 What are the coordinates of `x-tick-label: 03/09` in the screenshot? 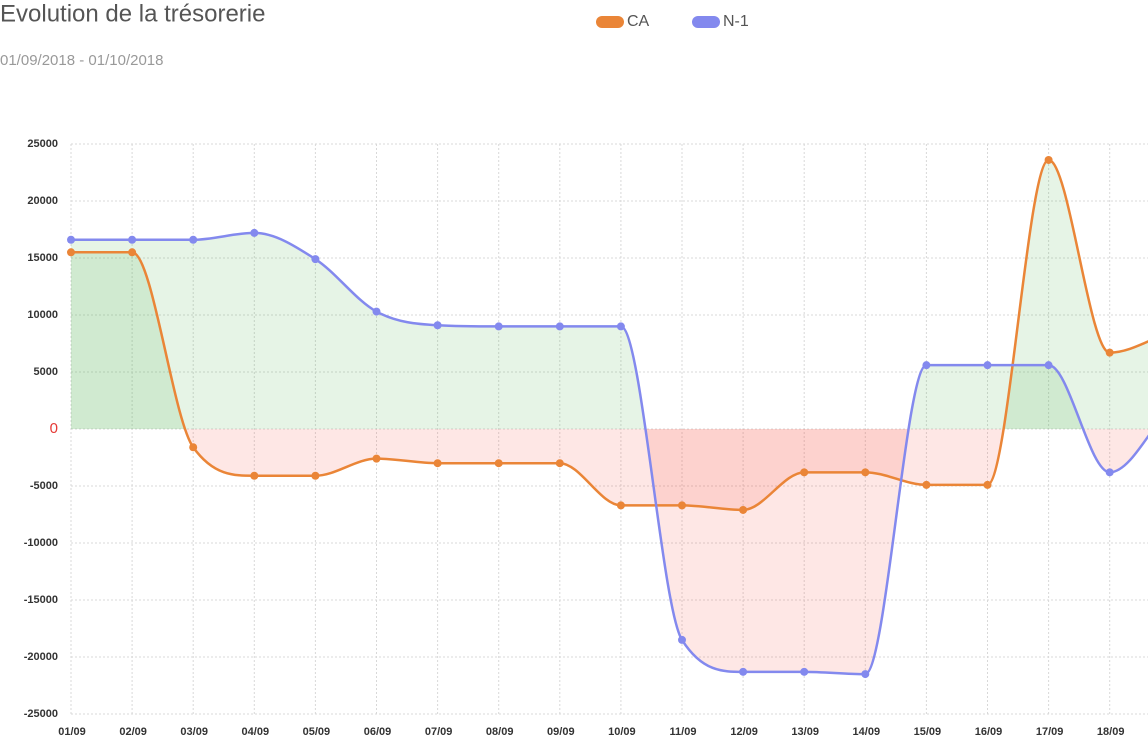 It's located at (194, 732).